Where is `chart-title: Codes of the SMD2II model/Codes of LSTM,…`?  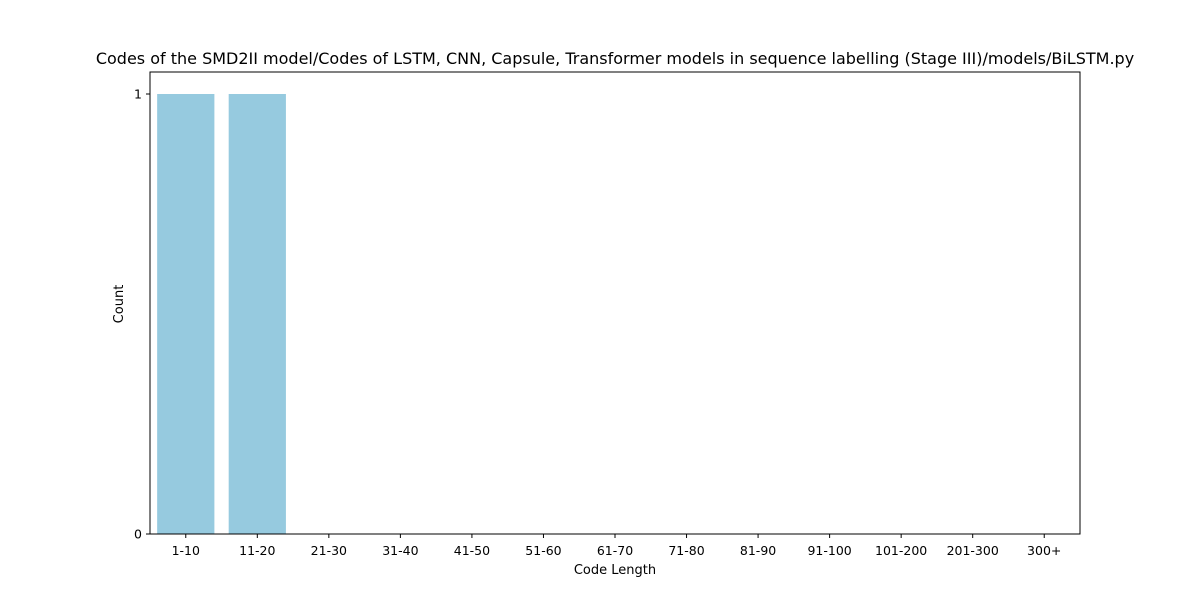 chart-title: Codes of the SMD2II model/Codes of LSTM,… is located at coordinates (615, 58).